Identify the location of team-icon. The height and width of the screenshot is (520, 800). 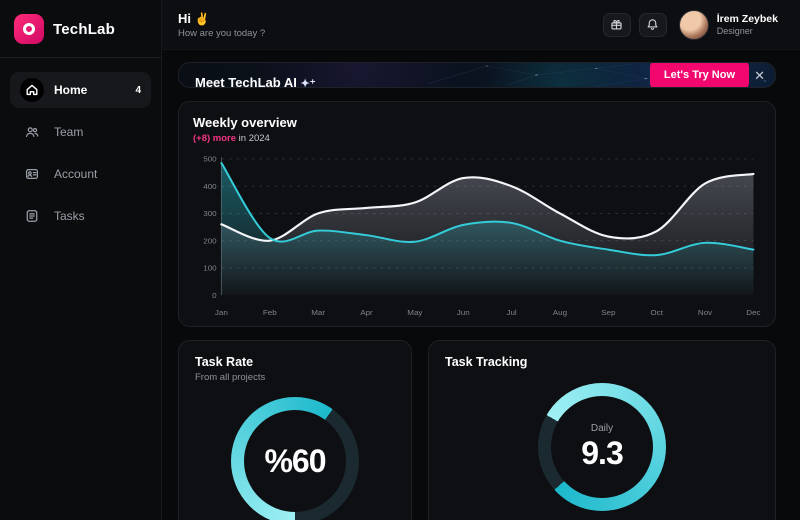
(32, 132).